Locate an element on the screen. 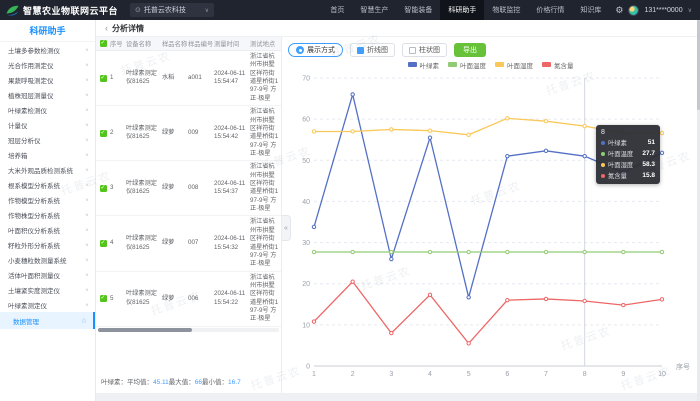  sidebar-item: 植株冠层测量仪 ∨ is located at coordinates (47, 94).